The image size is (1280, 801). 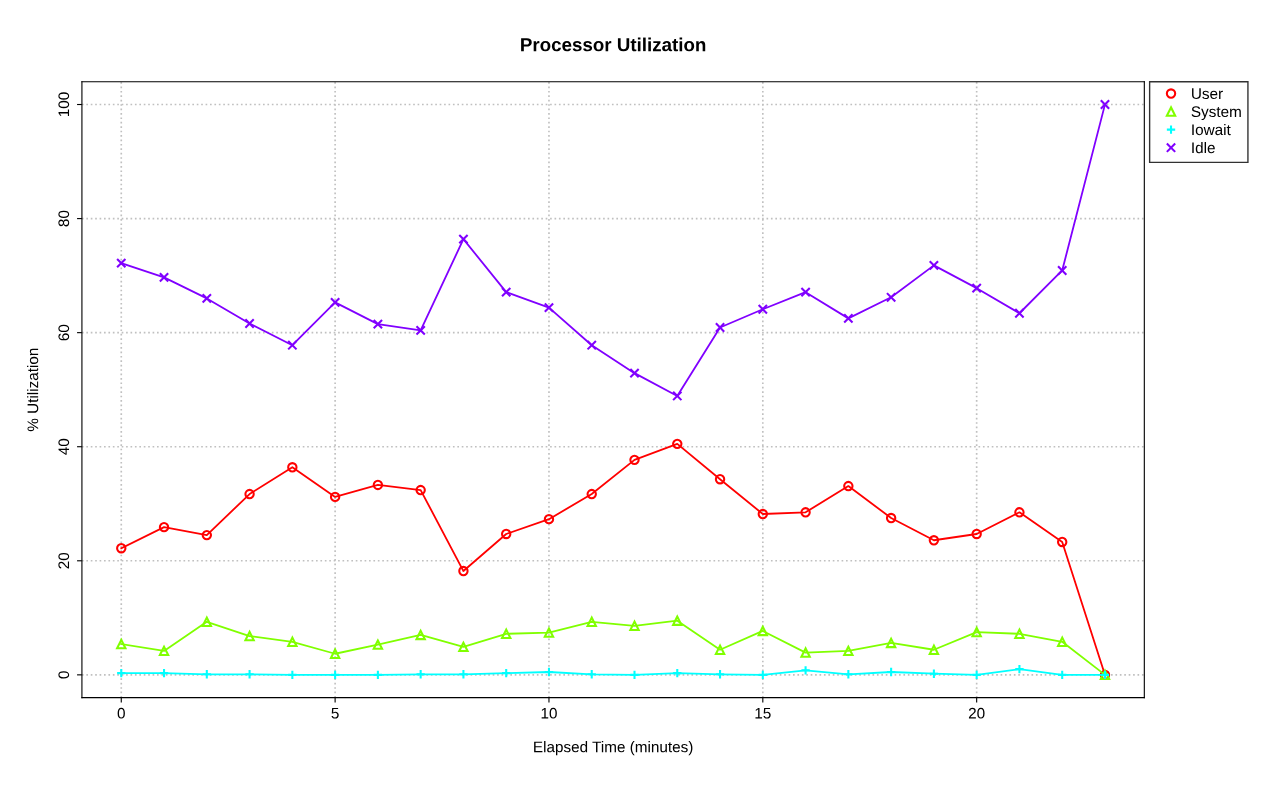 What do you see at coordinates (64, 560) in the screenshot?
I see `y-tick-label: 20` at bounding box center [64, 560].